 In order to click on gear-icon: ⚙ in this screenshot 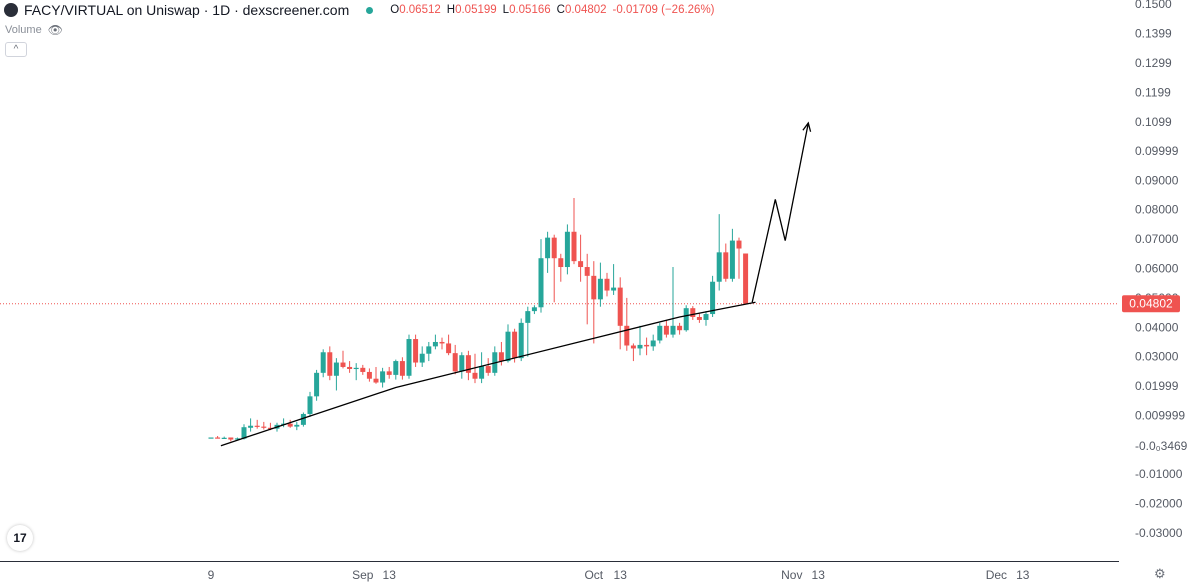, I will do `click(1160, 573)`.